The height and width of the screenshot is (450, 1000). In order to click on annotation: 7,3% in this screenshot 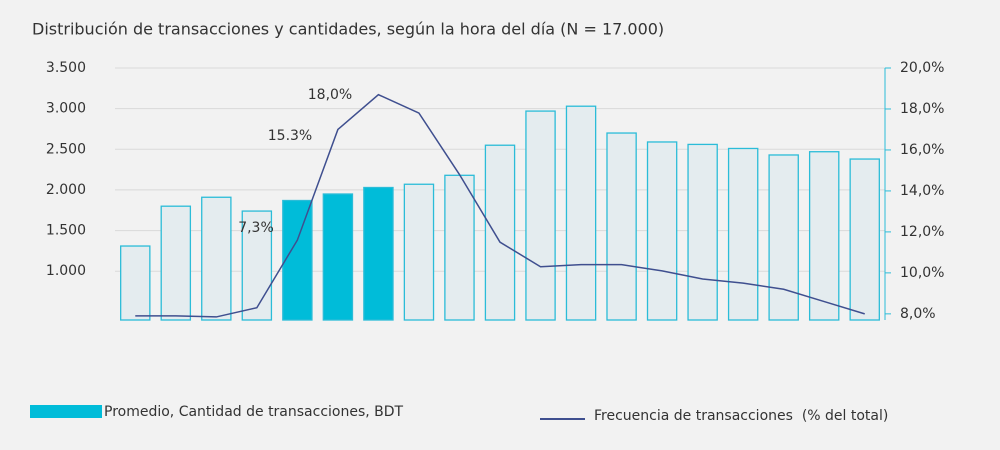, I will do `click(256, 228)`.